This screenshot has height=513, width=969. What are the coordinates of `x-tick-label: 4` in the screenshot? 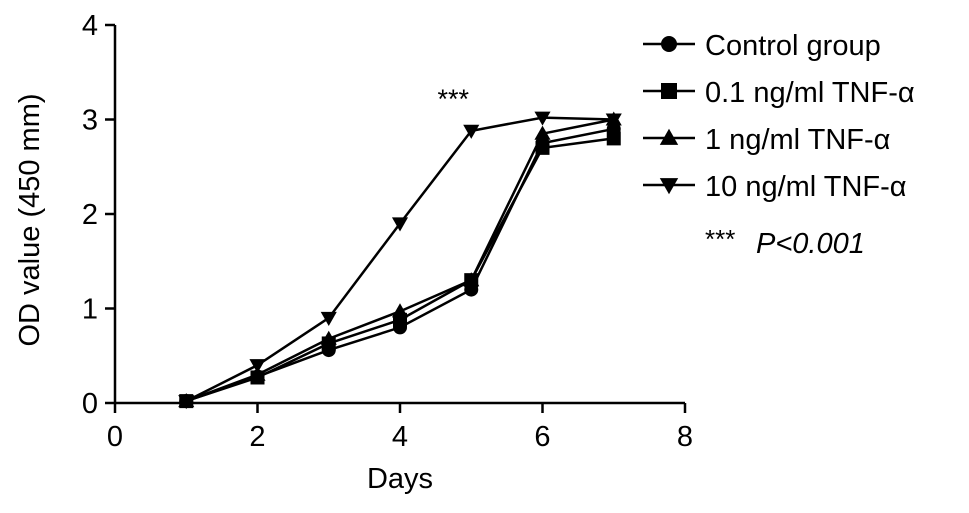 It's located at (400, 437).